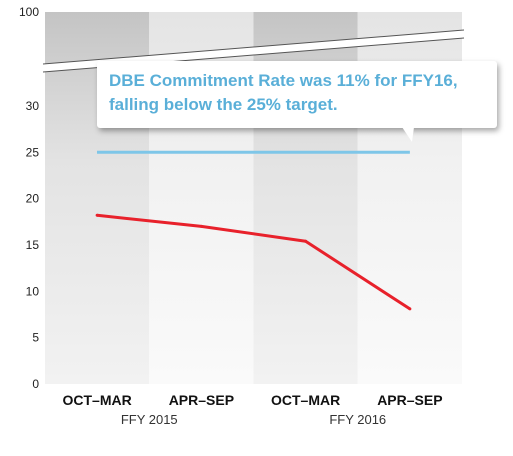 Image resolution: width=513 pixels, height=456 pixels. What do you see at coordinates (253, 419) in the screenshot?
I see `x-axis-groups: FFY 2015 FFY 2016` at bounding box center [253, 419].